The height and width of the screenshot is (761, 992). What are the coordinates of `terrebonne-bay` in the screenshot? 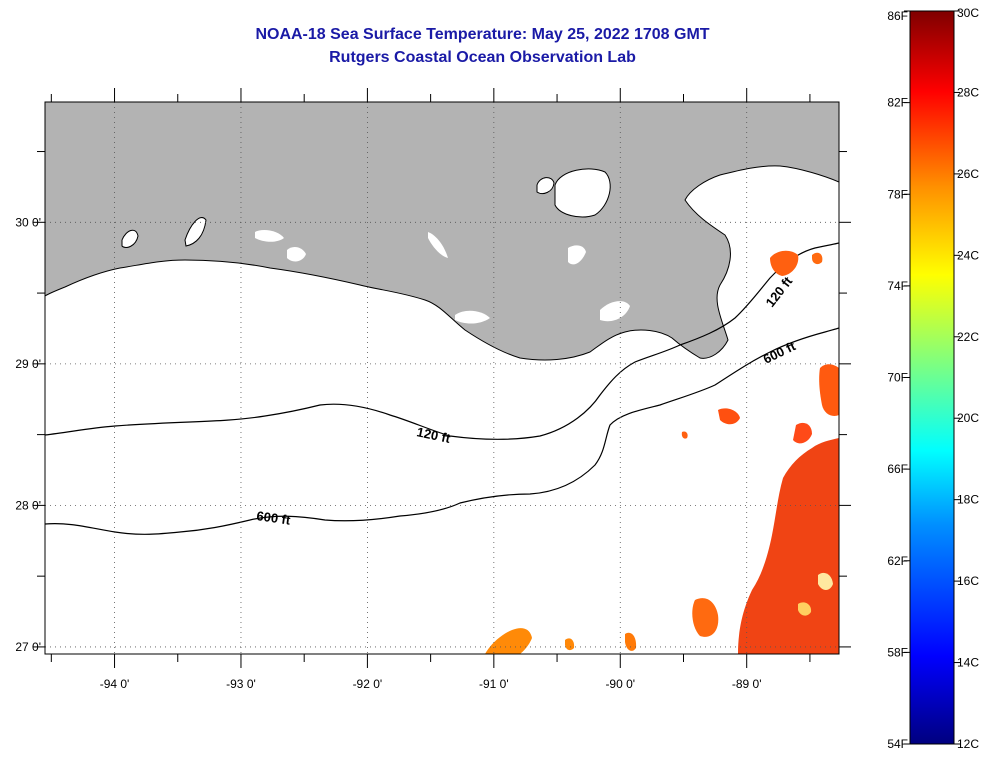 It's located at (472, 317).